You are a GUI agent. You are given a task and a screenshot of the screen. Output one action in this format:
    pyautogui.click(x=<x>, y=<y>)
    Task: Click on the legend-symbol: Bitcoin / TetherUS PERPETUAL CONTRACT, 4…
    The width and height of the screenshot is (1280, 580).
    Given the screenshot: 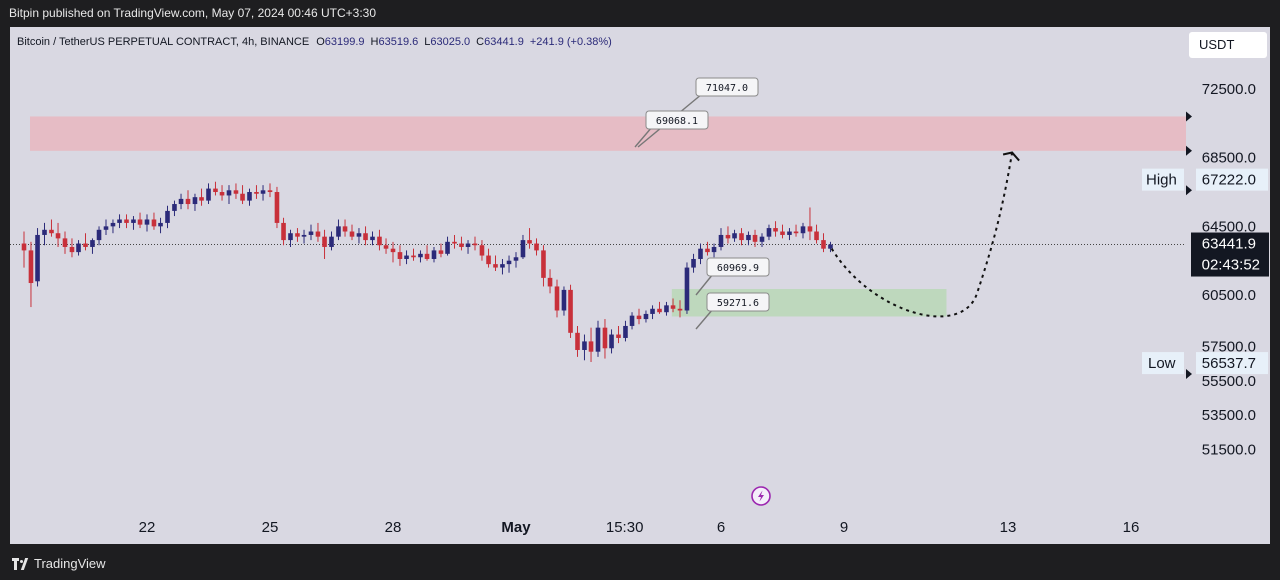 What is the action you would take?
    pyautogui.click(x=163, y=42)
    